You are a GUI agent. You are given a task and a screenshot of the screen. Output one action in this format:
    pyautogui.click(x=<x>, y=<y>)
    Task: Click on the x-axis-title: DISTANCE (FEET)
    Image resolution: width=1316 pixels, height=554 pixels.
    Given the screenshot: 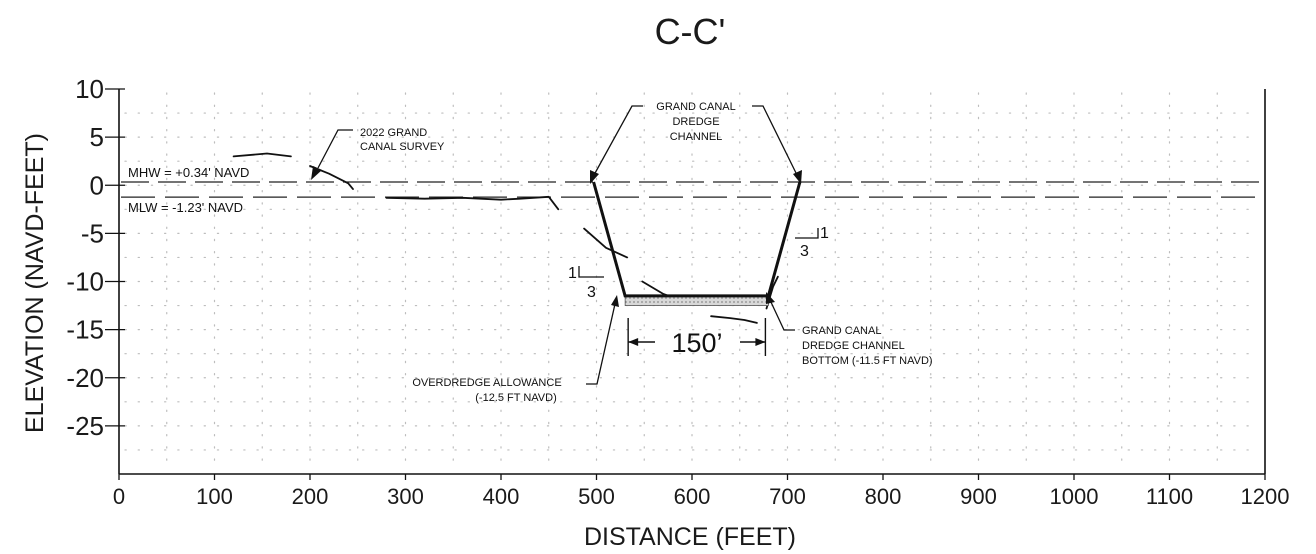 What is the action you would take?
    pyautogui.click(x=690, y=537)
    